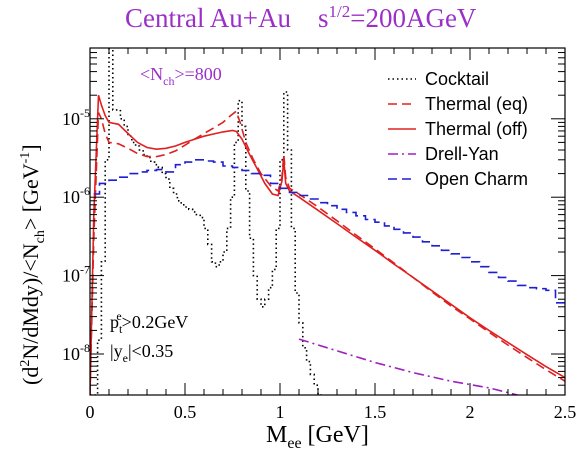 The width and height of the screenshot is (579, 453). What do you see at coordinates (462, 154) in the screenshot?
I see `legend-label-3: Drell-Yan` at bounding box center [462, 154].